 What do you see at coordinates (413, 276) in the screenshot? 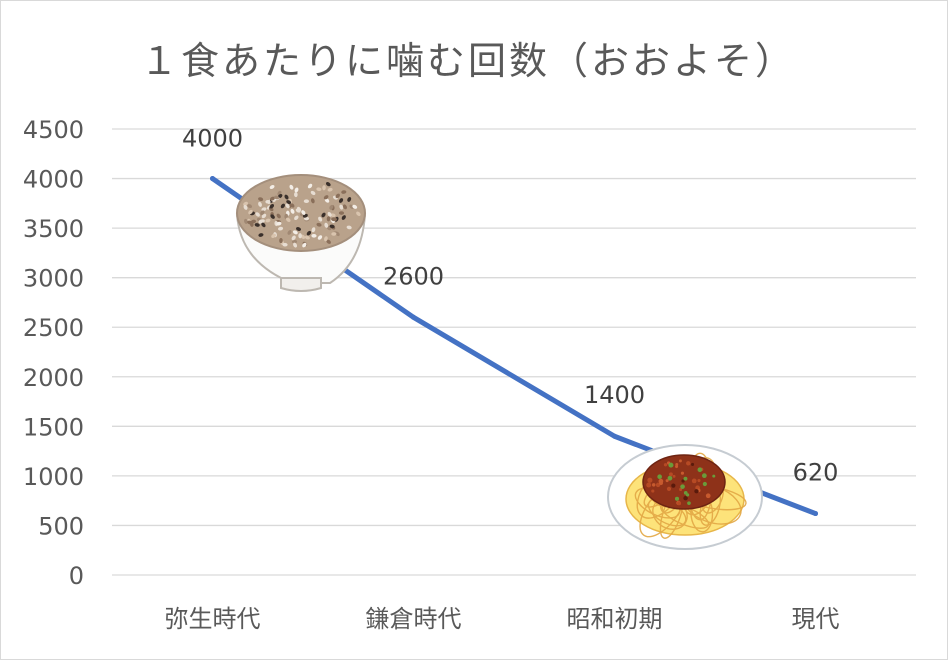
I see `data-label: 2600` at bounding box center [413, 276].